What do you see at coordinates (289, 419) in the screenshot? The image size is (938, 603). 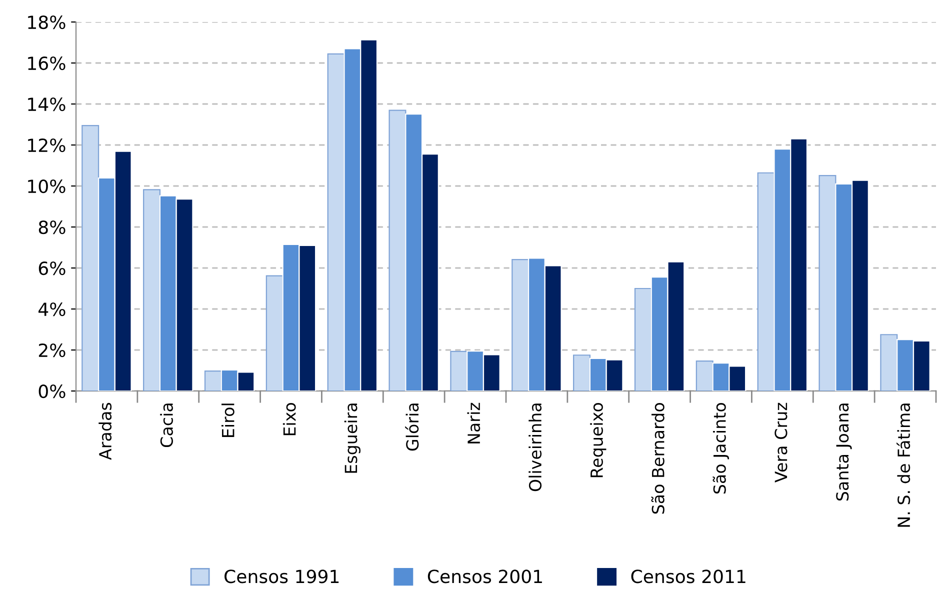 I see `x-tick-label: Eixo` at bounding box center [289, 419].